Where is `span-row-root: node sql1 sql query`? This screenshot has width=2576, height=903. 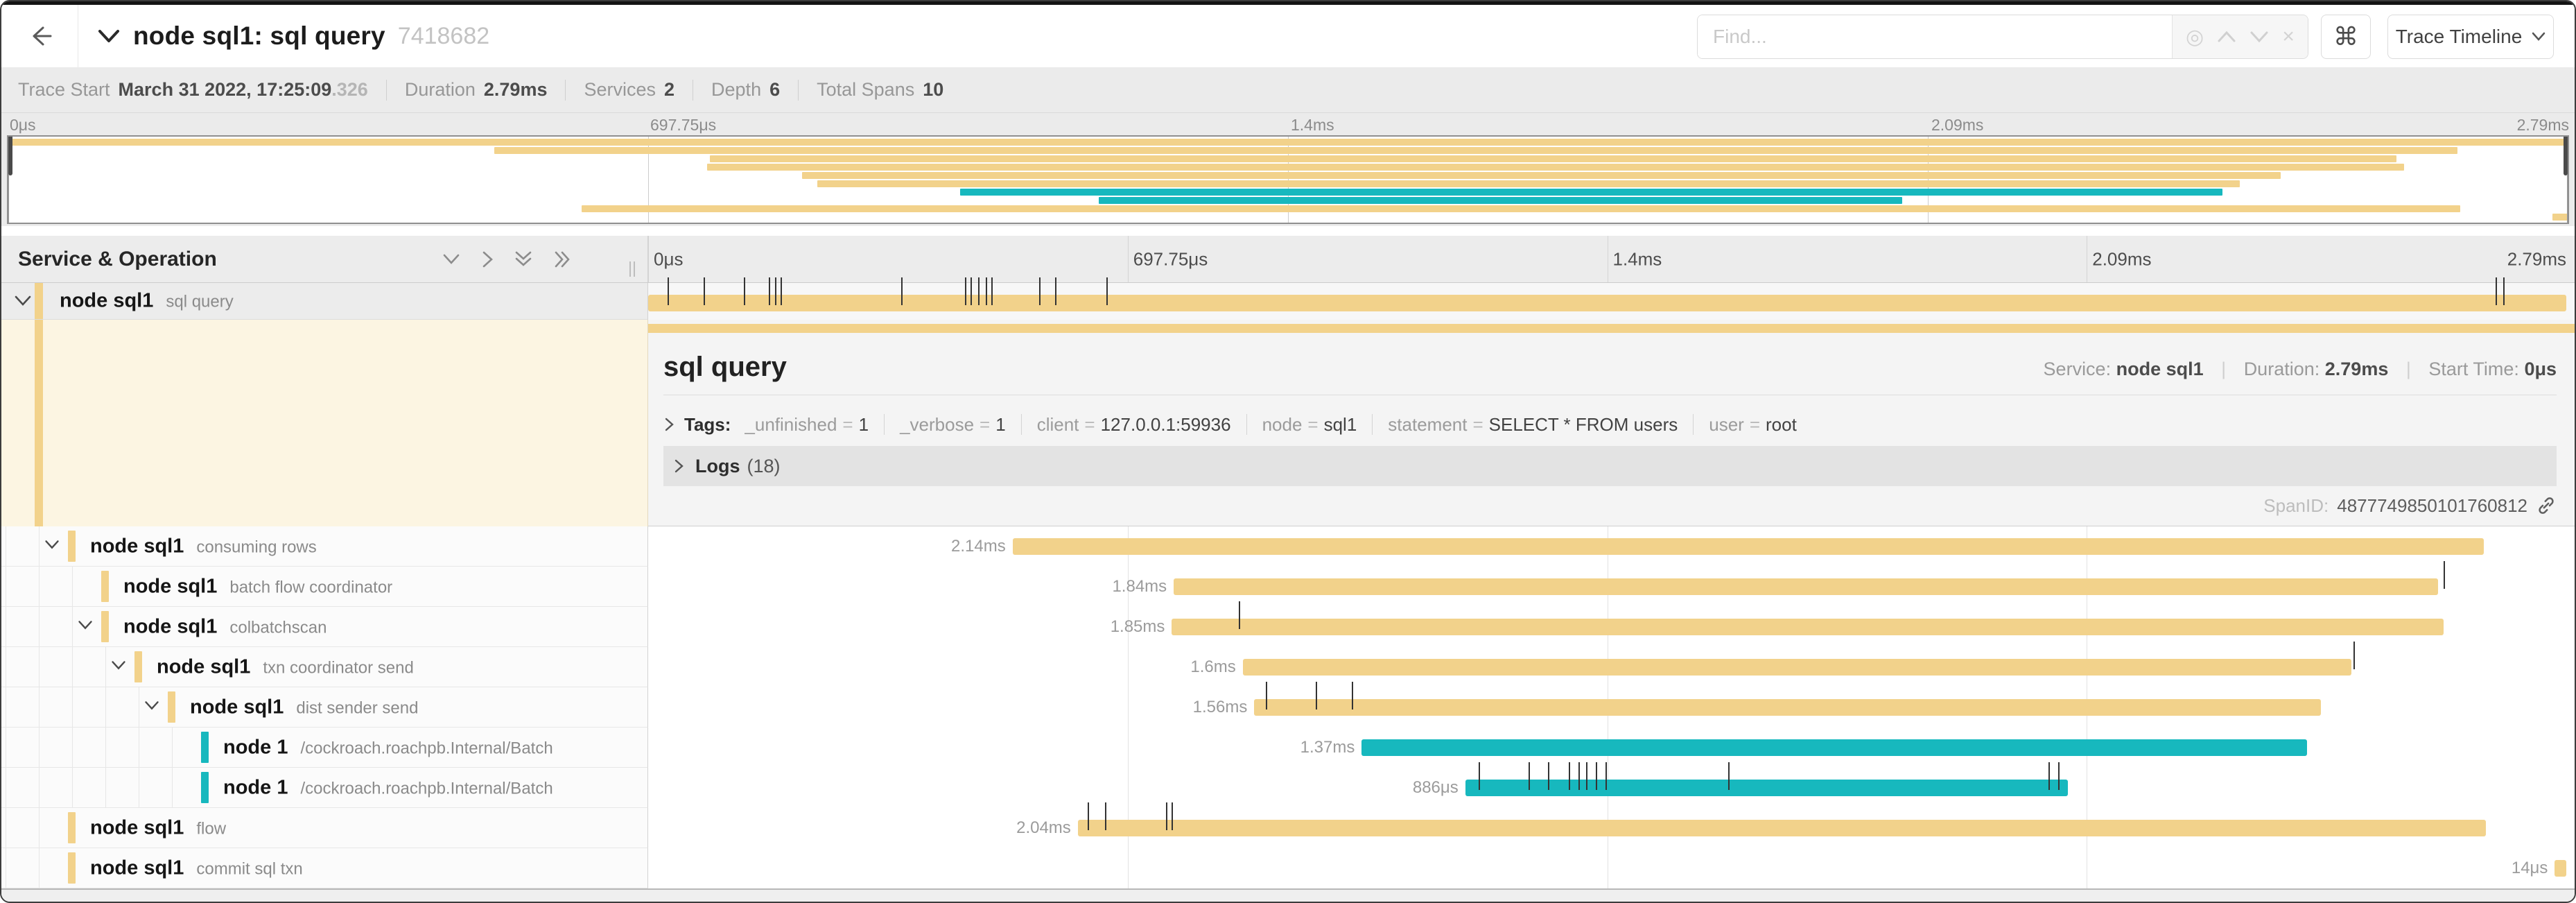 span-row-root: node sql1 sql query is located at coordinates (1288, 298).